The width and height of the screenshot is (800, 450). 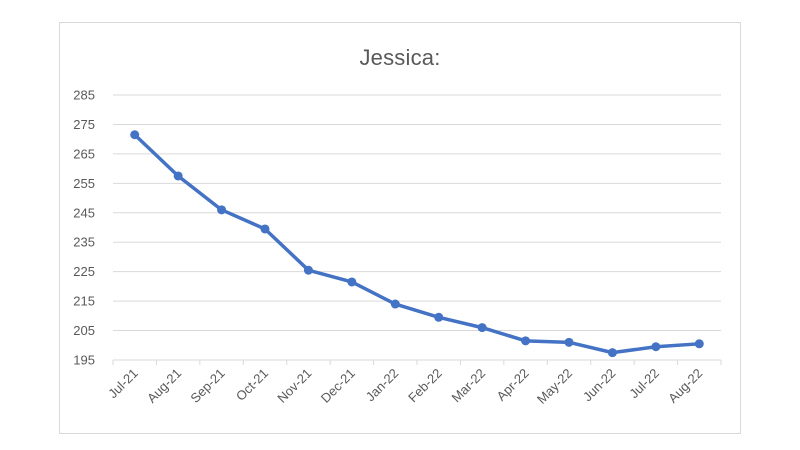 What do you see at coordinates (685, 386) in the screenshot?
I see `x-tick-label: Aug-22` at bounding box center [685, 386].